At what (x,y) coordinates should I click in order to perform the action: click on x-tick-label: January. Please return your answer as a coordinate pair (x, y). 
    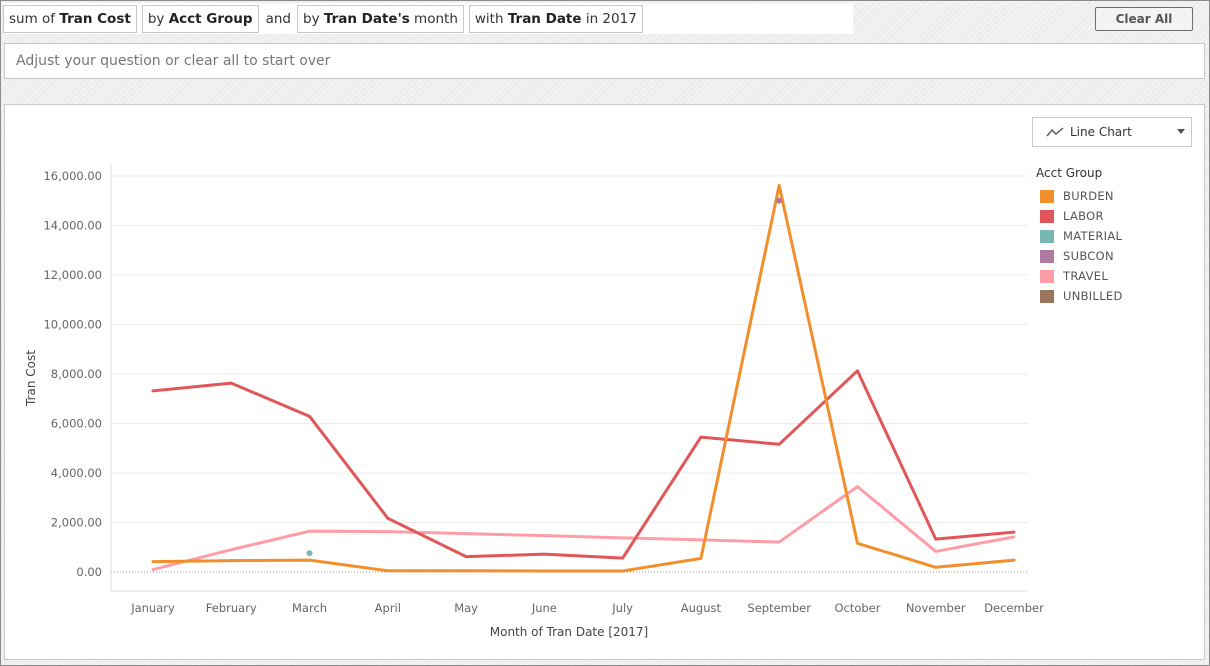
    Looking at the image, I should click on (152, 608).